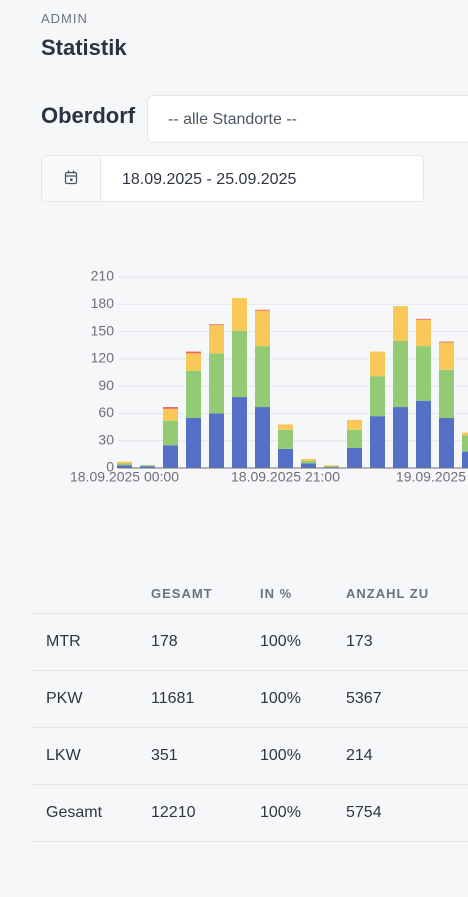 Image resolution: width=468 pixels, height=897 pixels. I want to click on table-row: PKW 11681 100% 5367, so click(249, 699).